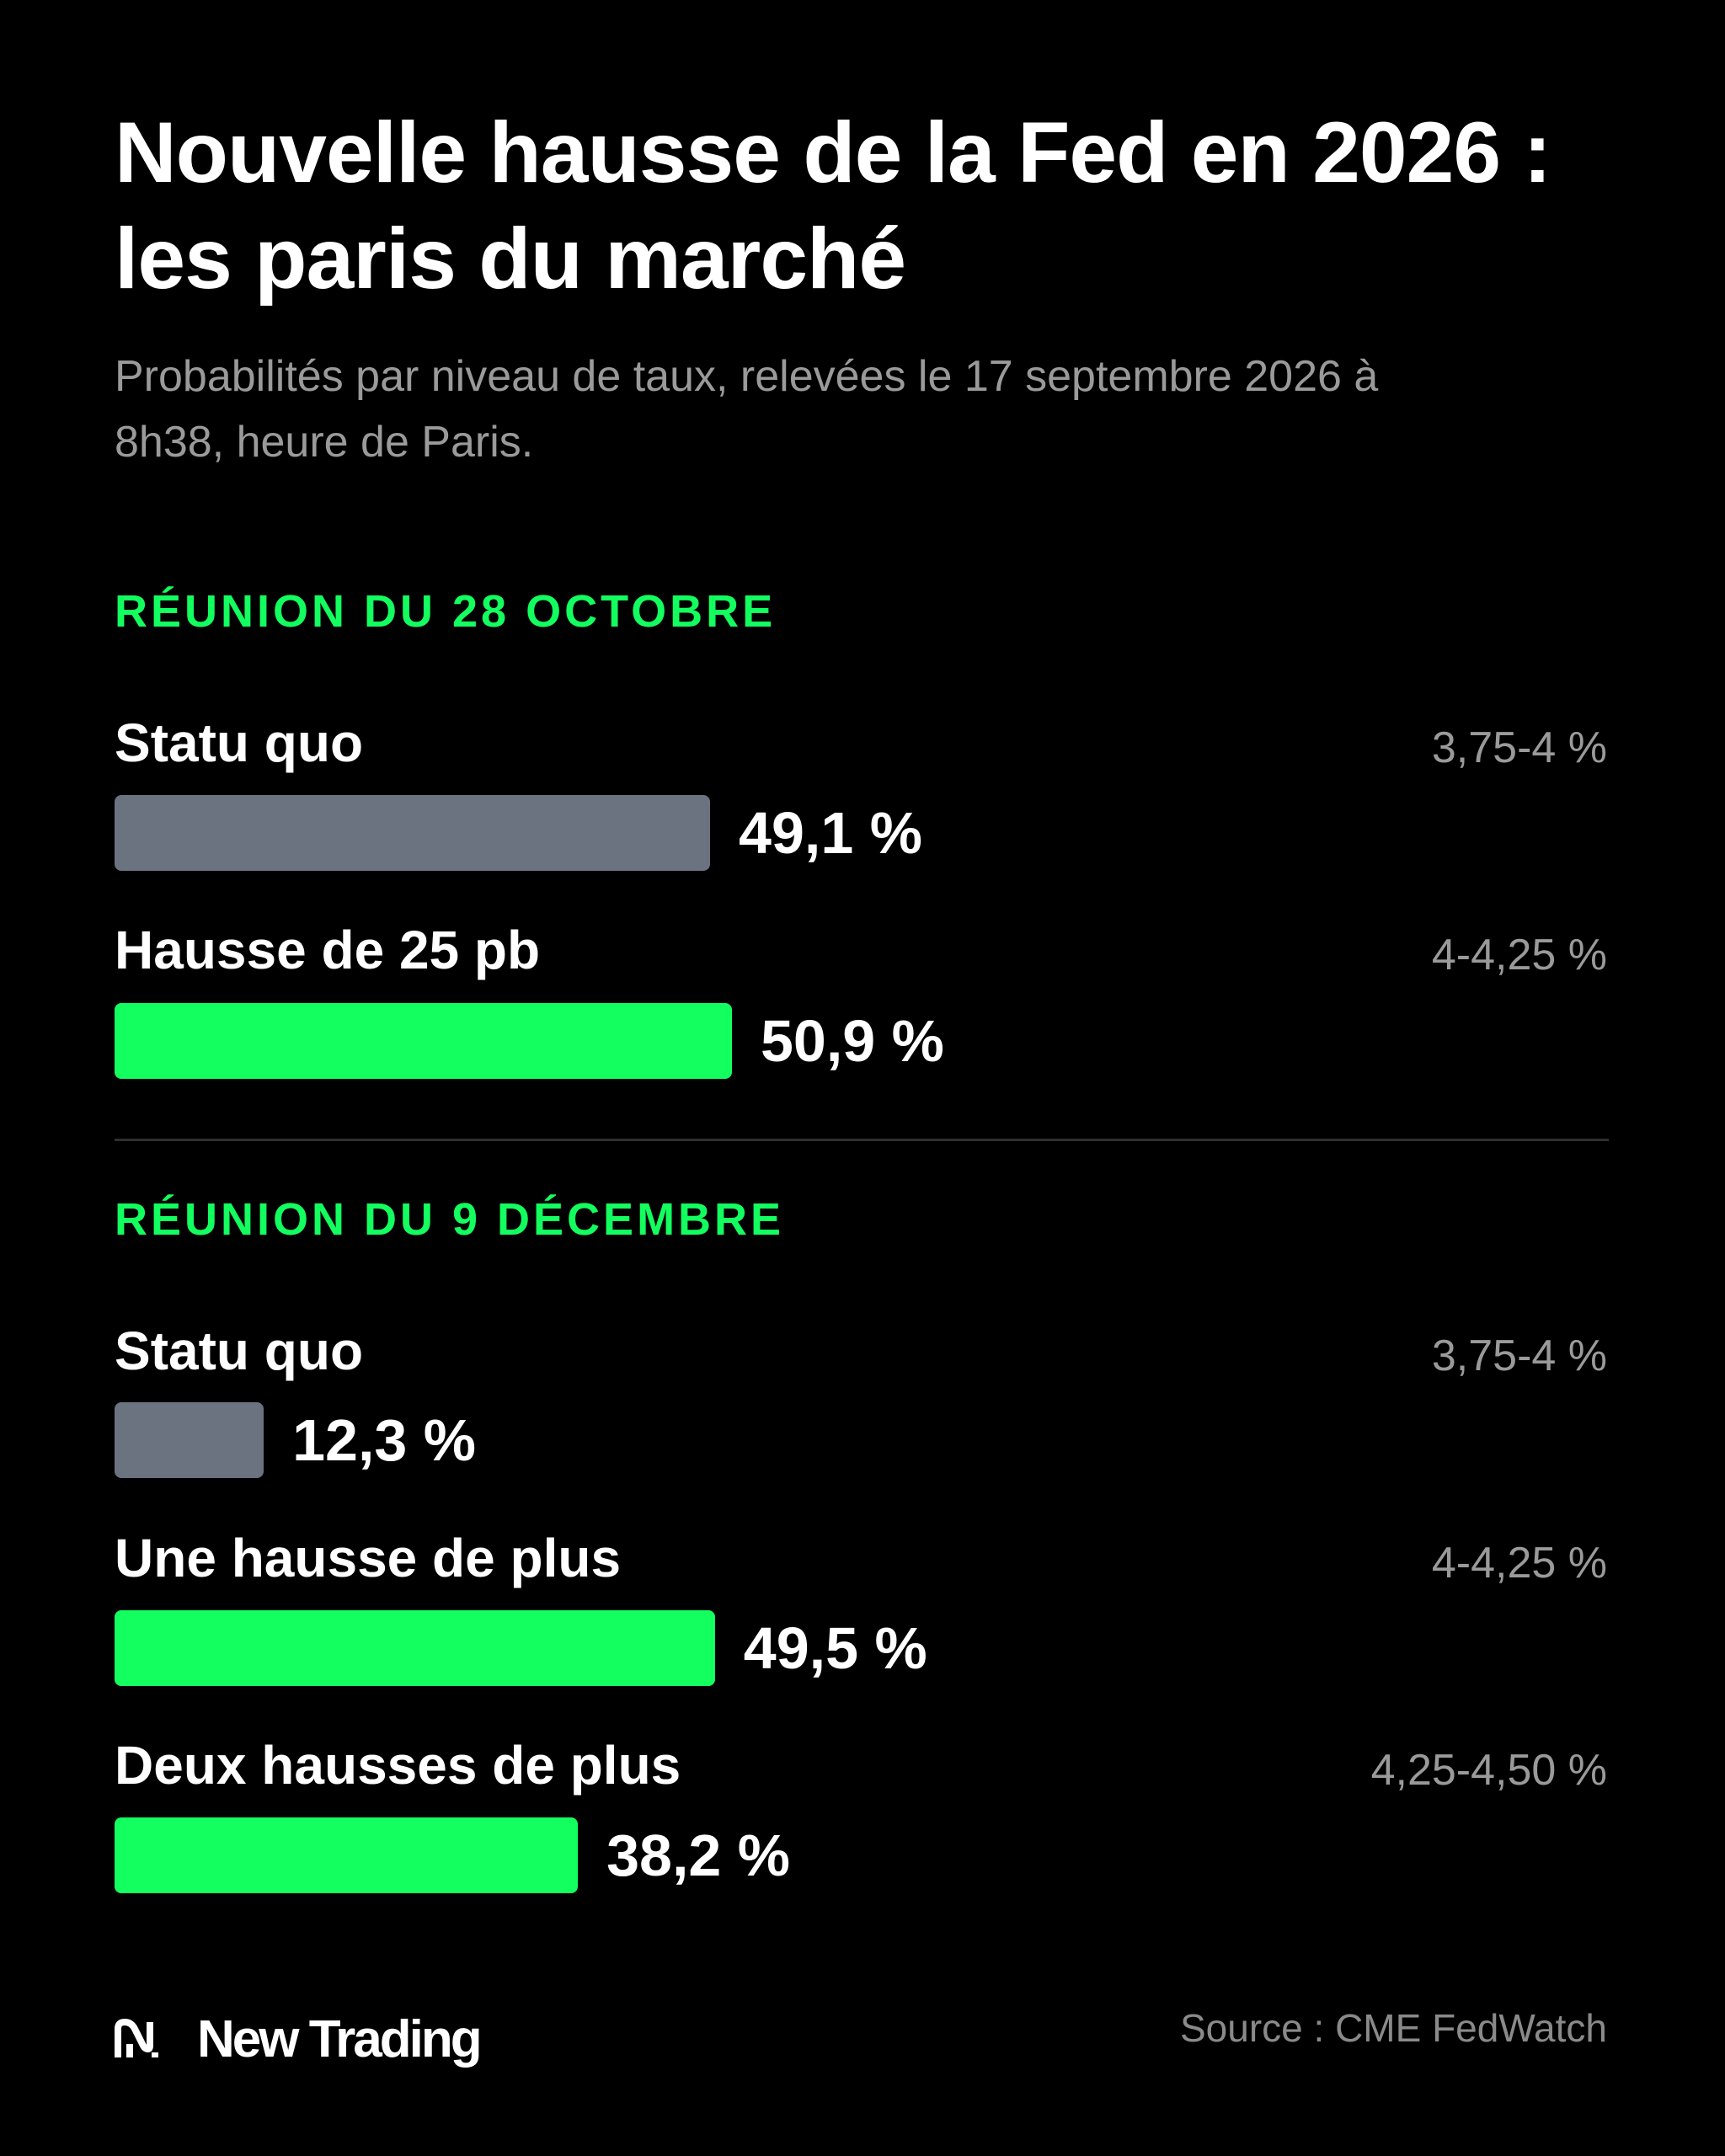 Image resolution: width=1725 pixels, height=2156 pixels. I want to click on december-row-range-une-hausse: 4-4,25 %, so click(1519, 1563).